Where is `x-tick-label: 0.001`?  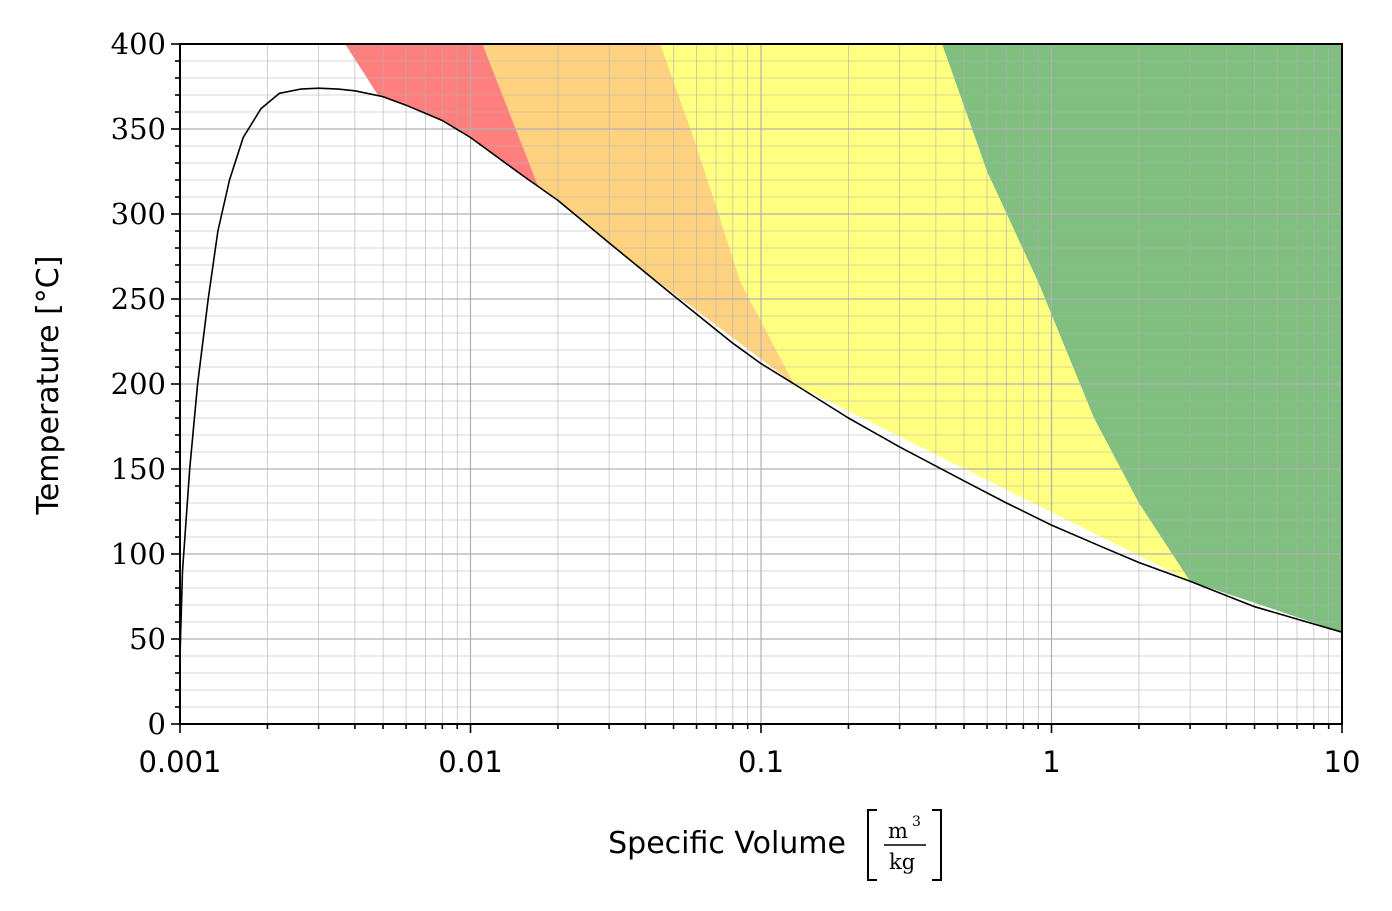
x-tick-label: 0.001 is located at coordinates (179, 762).